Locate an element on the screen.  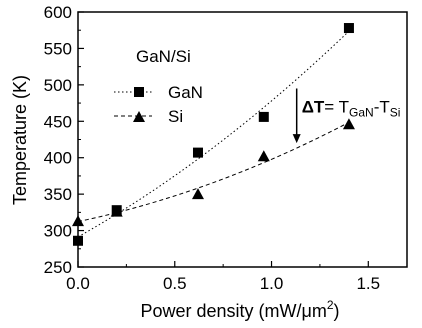
y-tick-label: 600 is located at coordinates (58, 12).